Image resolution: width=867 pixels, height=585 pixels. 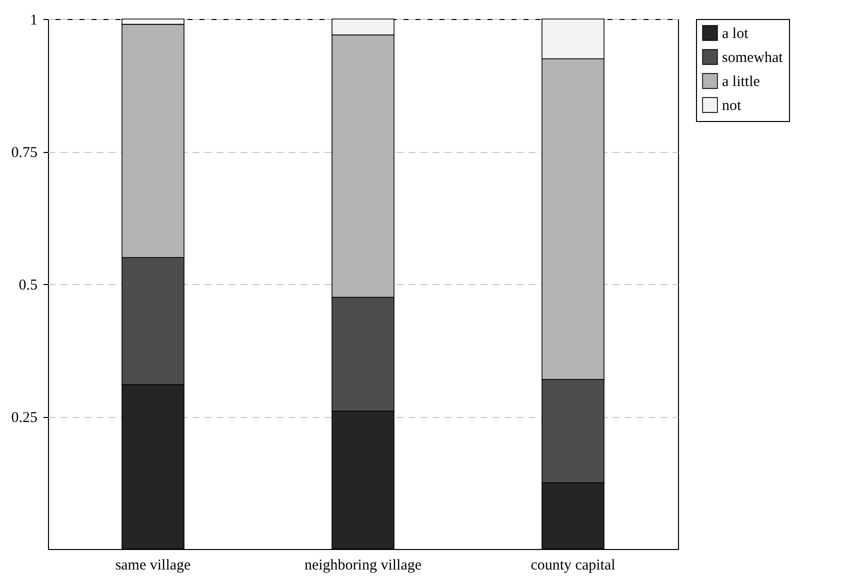 What do you see at coordinates (24, 153) in the screenshot?
I see `y-tick-label: 0.75` at bounding box center [24, 153].